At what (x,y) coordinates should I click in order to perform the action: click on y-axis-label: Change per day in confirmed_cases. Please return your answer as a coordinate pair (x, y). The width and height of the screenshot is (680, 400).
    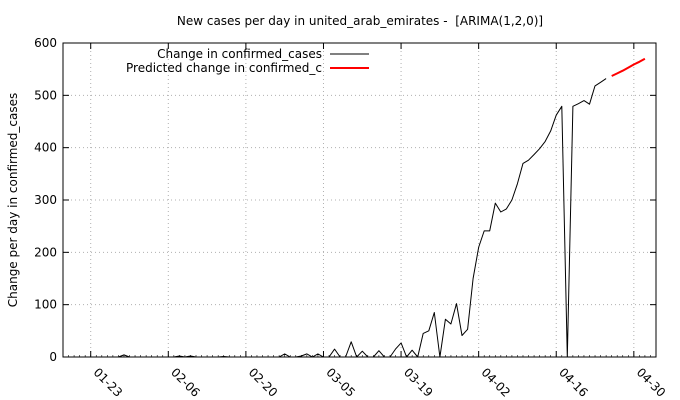
    Looking at the image, I should click on (13, 200).